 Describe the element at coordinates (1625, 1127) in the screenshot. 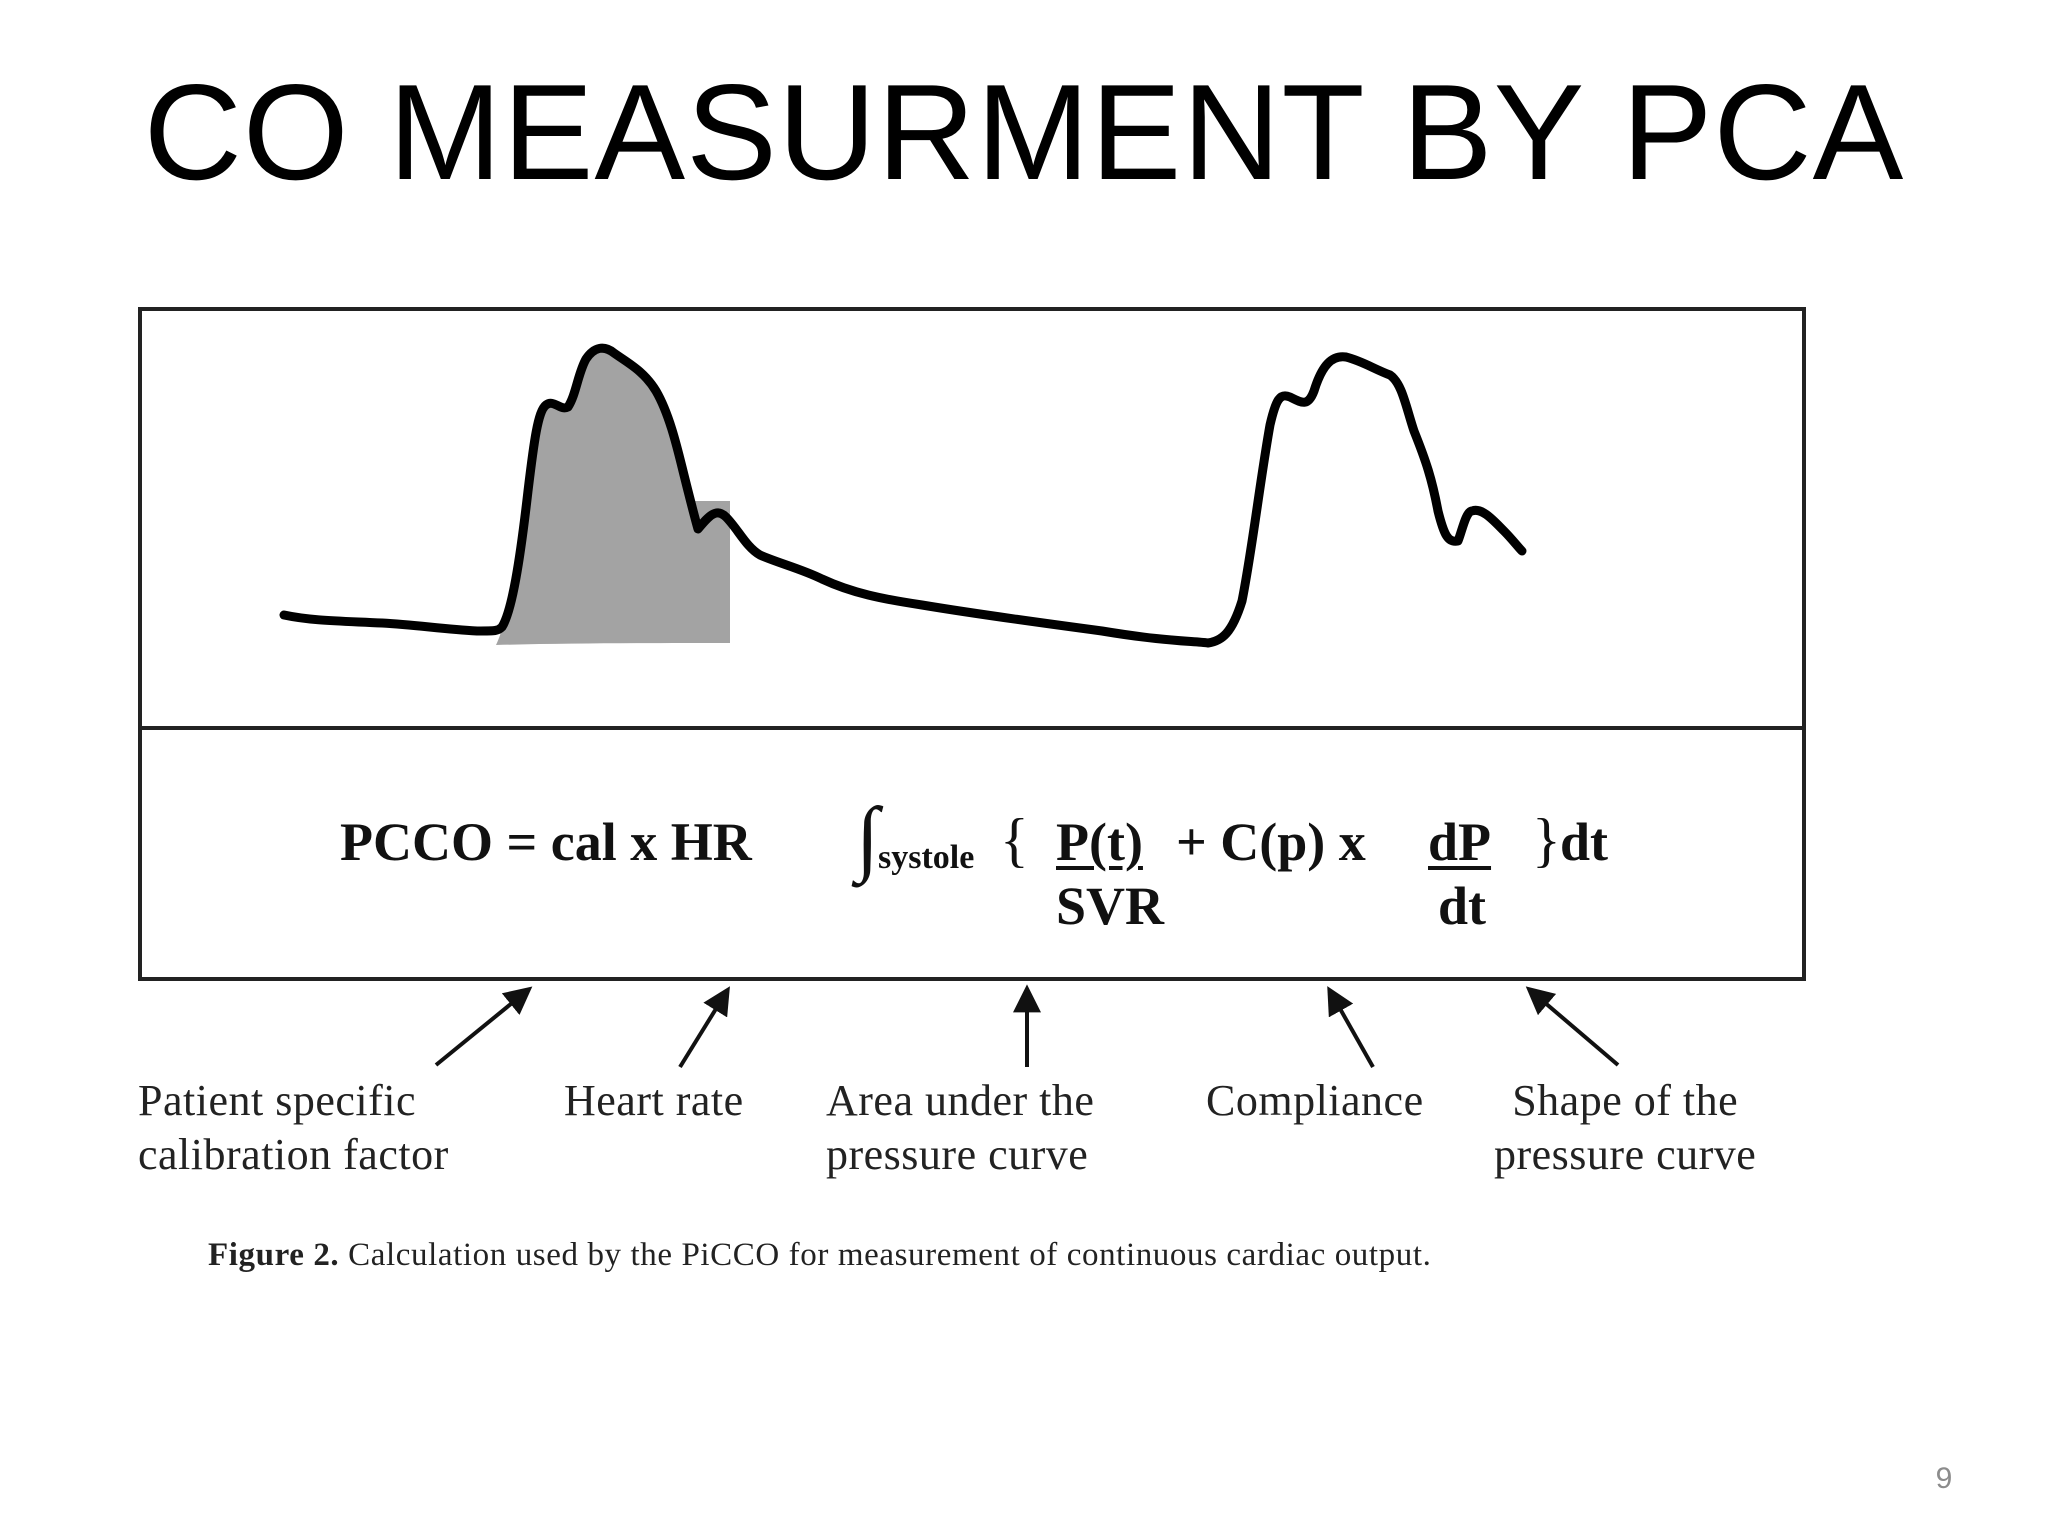

I see `label-curve-shape: Shape of the pressure curve` at that location.